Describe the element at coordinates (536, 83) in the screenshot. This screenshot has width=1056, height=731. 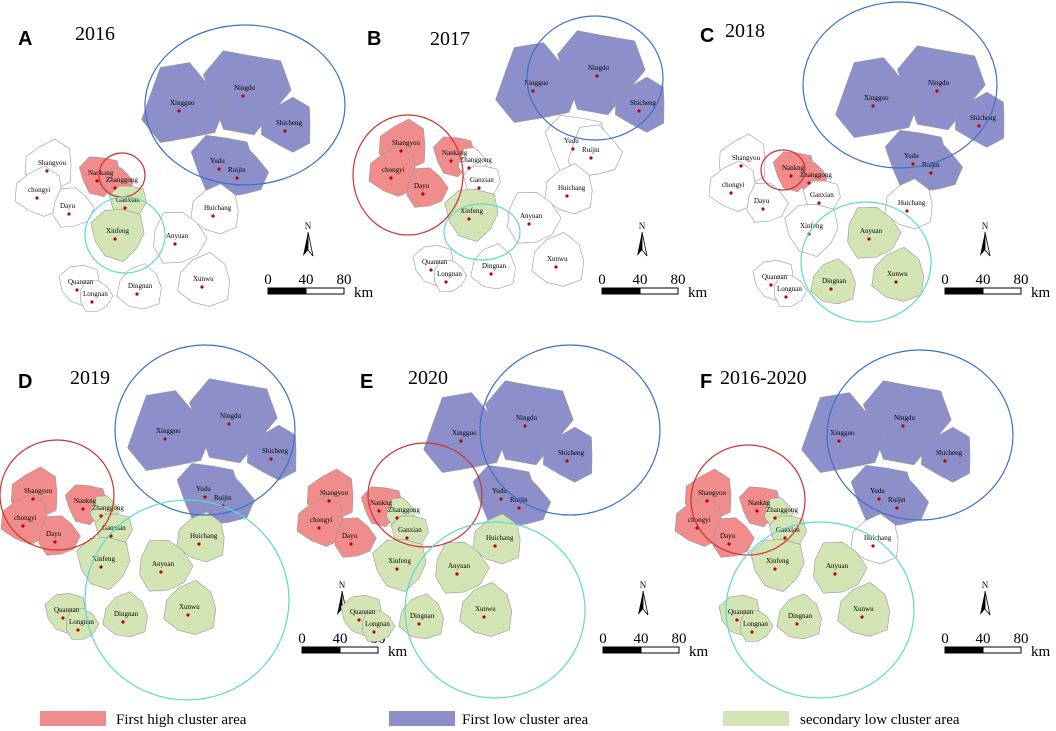
I see `place-label: Xingguo` at that location.